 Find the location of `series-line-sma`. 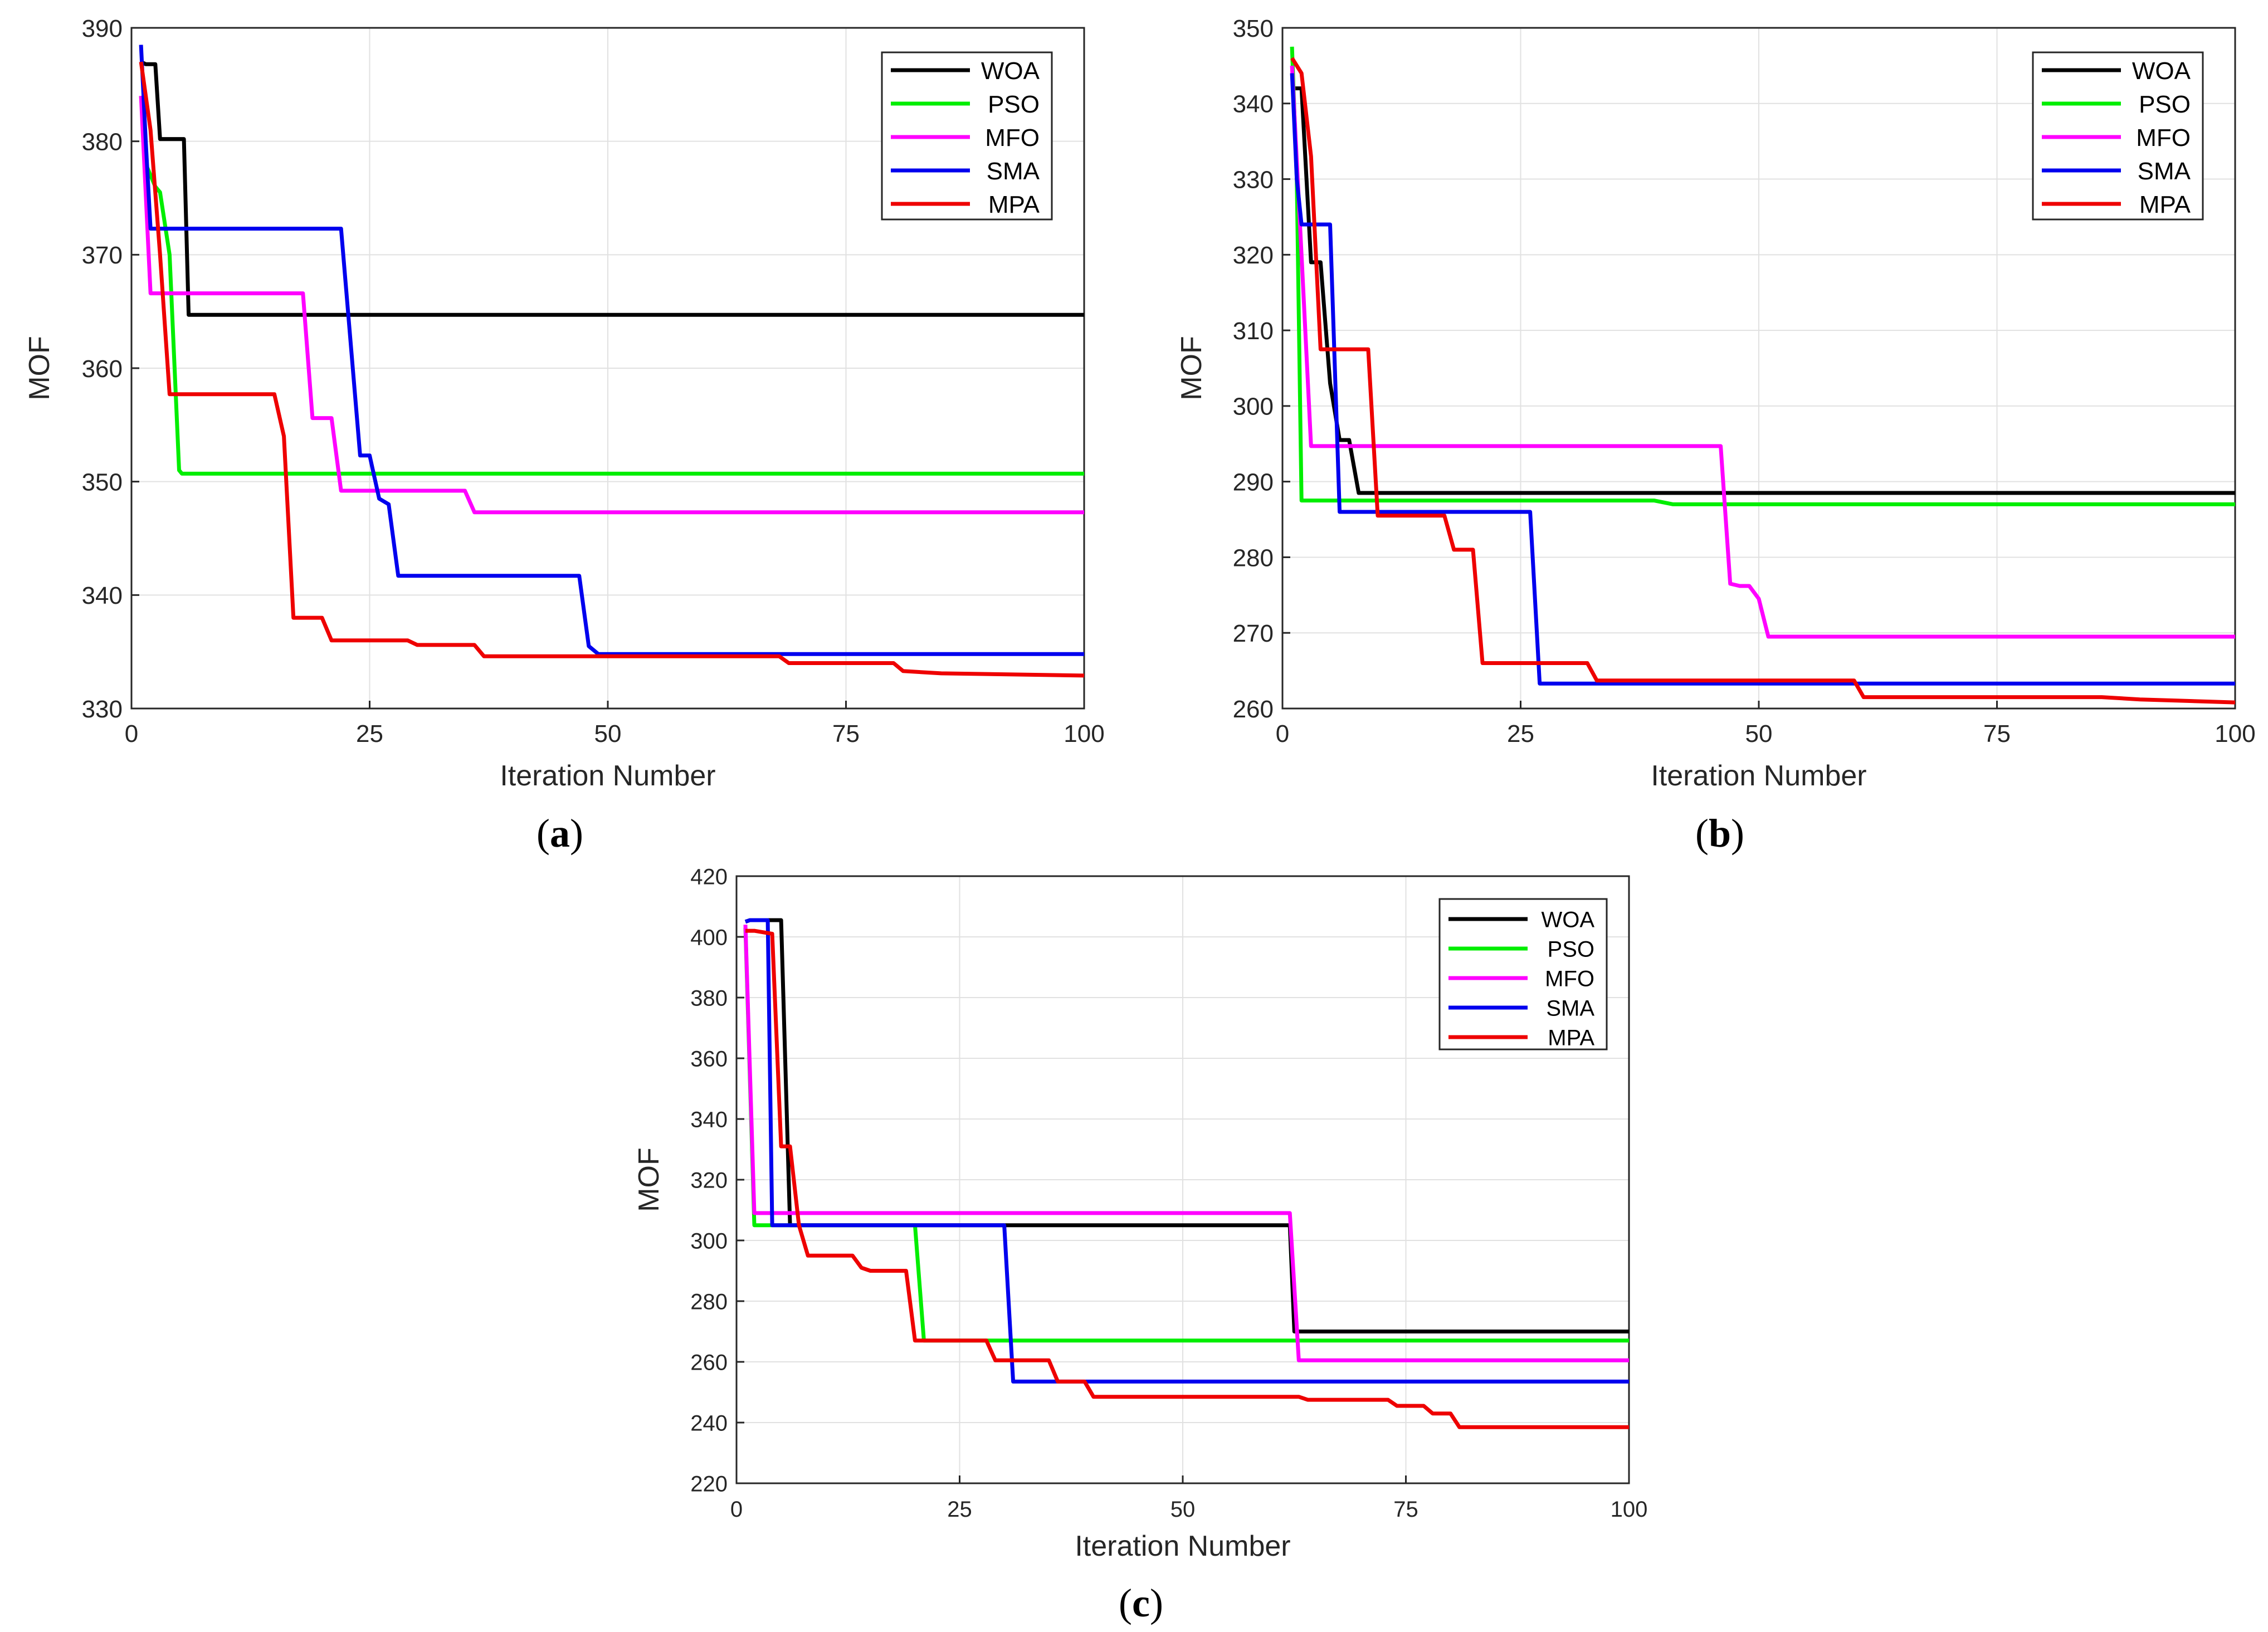

series-line-sma is located at coordinates (1186, 1151).